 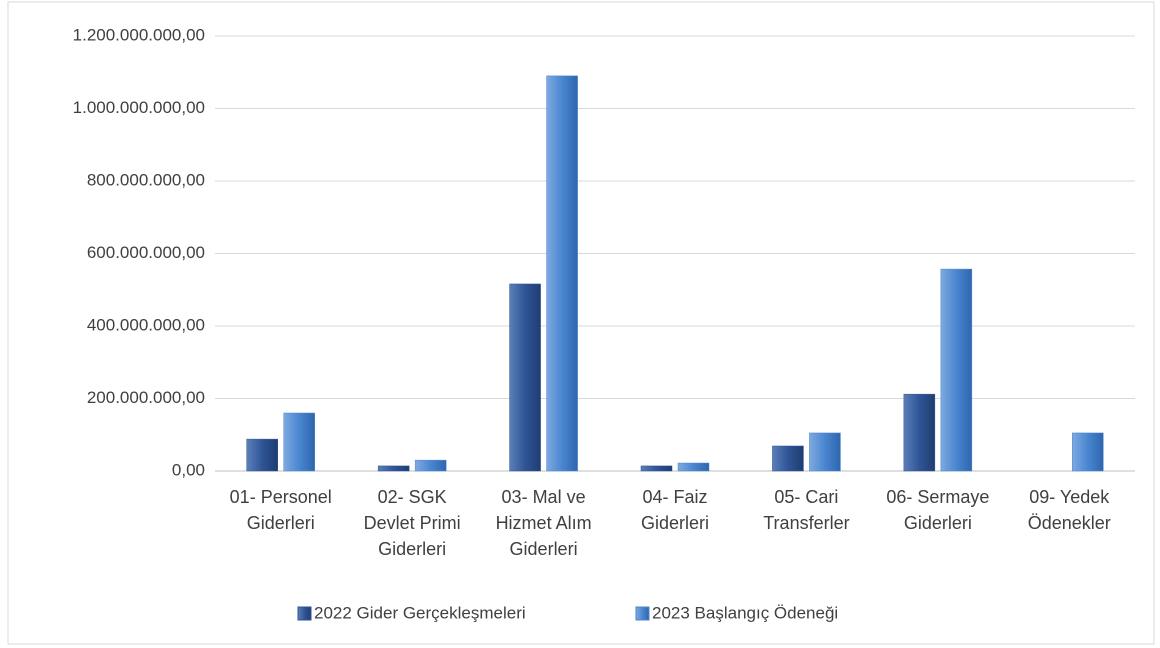 I want to click on x-tick-label: Devlet Primi, so click(x=412, y=523).